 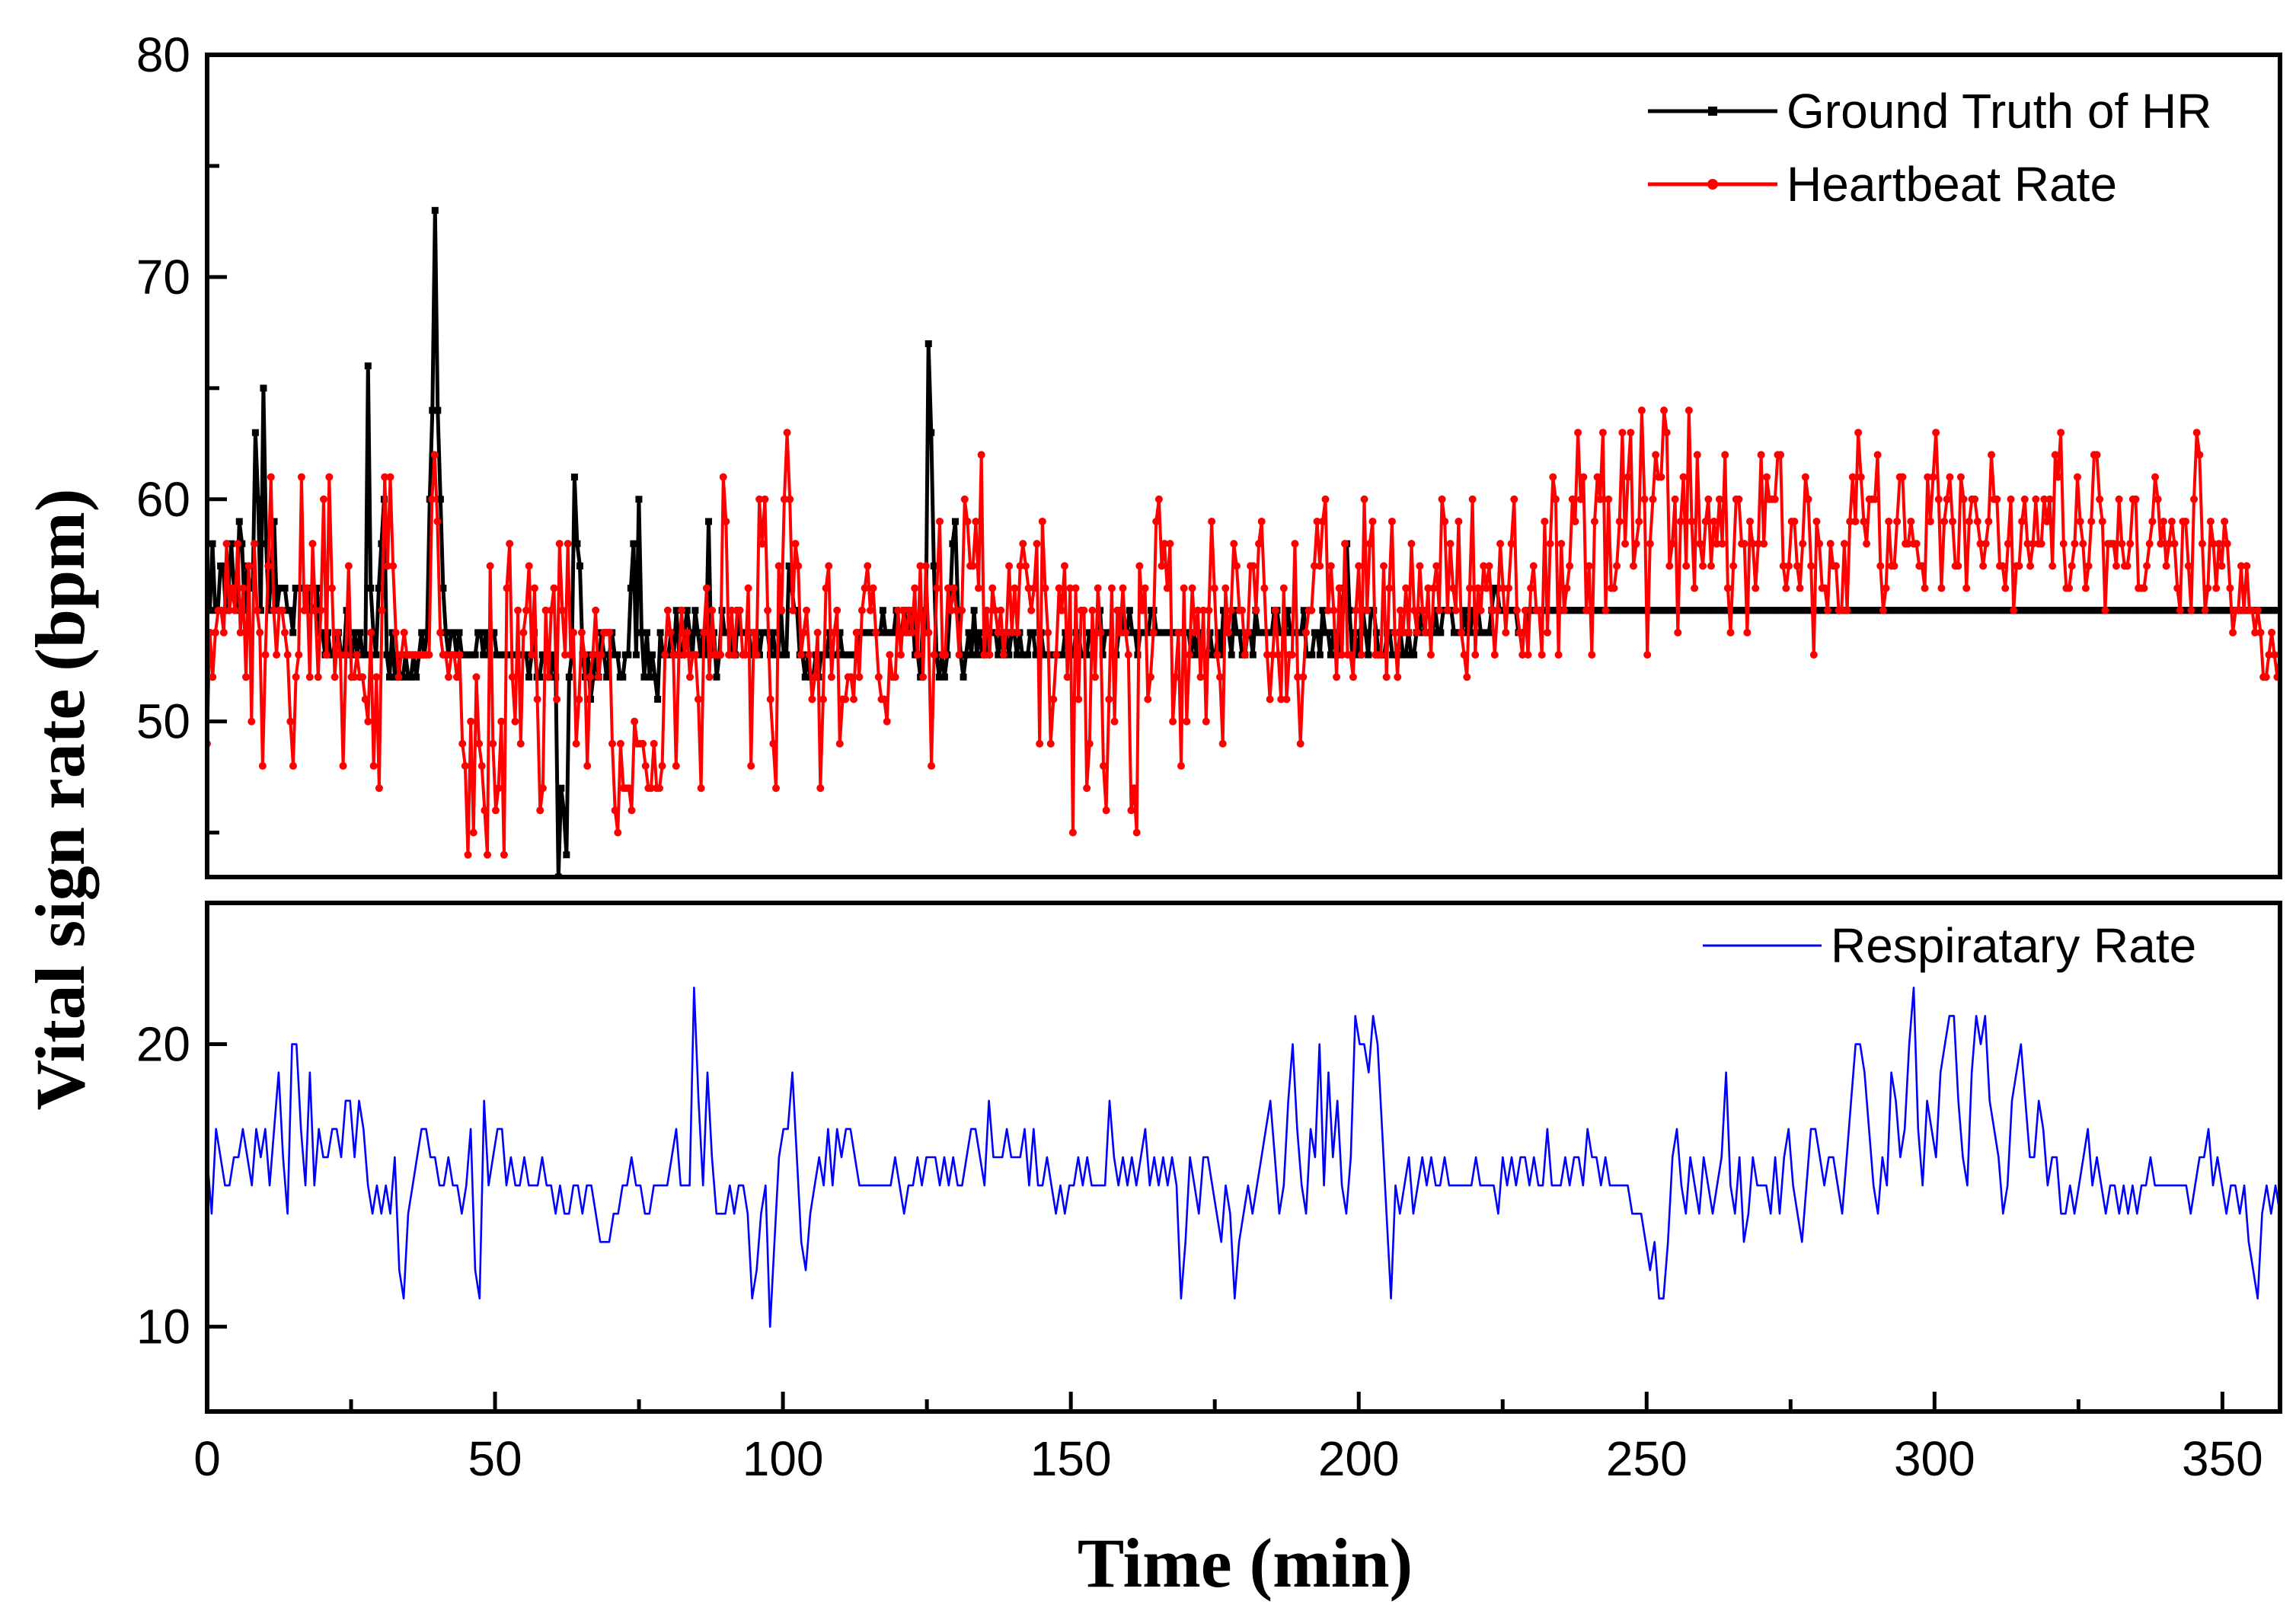 What do you see at coordinates (60, 800) in the screenshot?
I see `y-axis-title: Vital sign rate (bpm)` at bounding box center [60, 800].